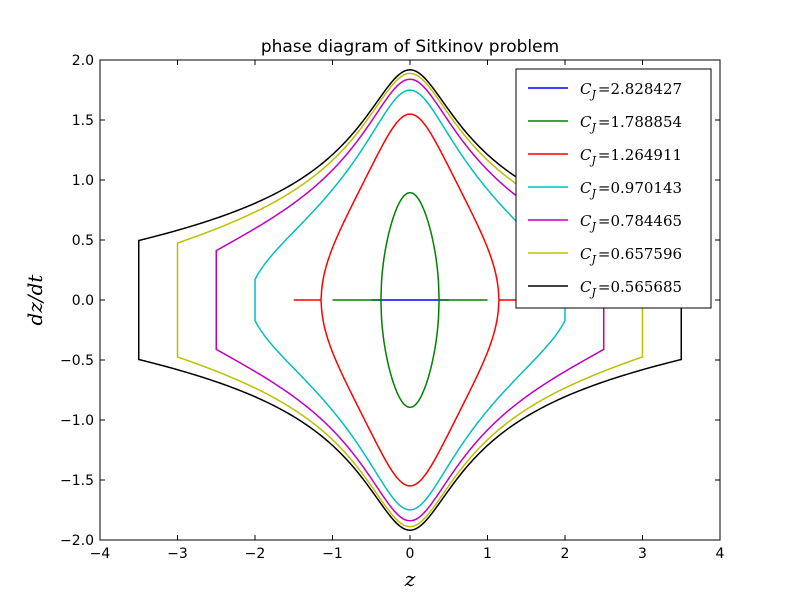 The height and width of the screenshot is (600, 800). I want to click on x-tick-label: −1, so click(332, 554).